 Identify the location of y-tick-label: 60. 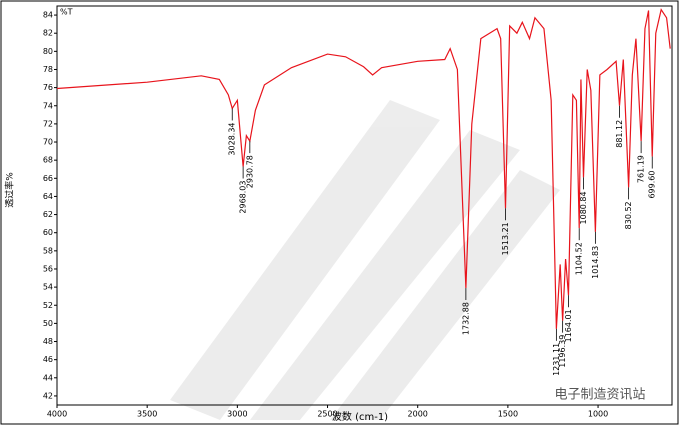
(48, 232).